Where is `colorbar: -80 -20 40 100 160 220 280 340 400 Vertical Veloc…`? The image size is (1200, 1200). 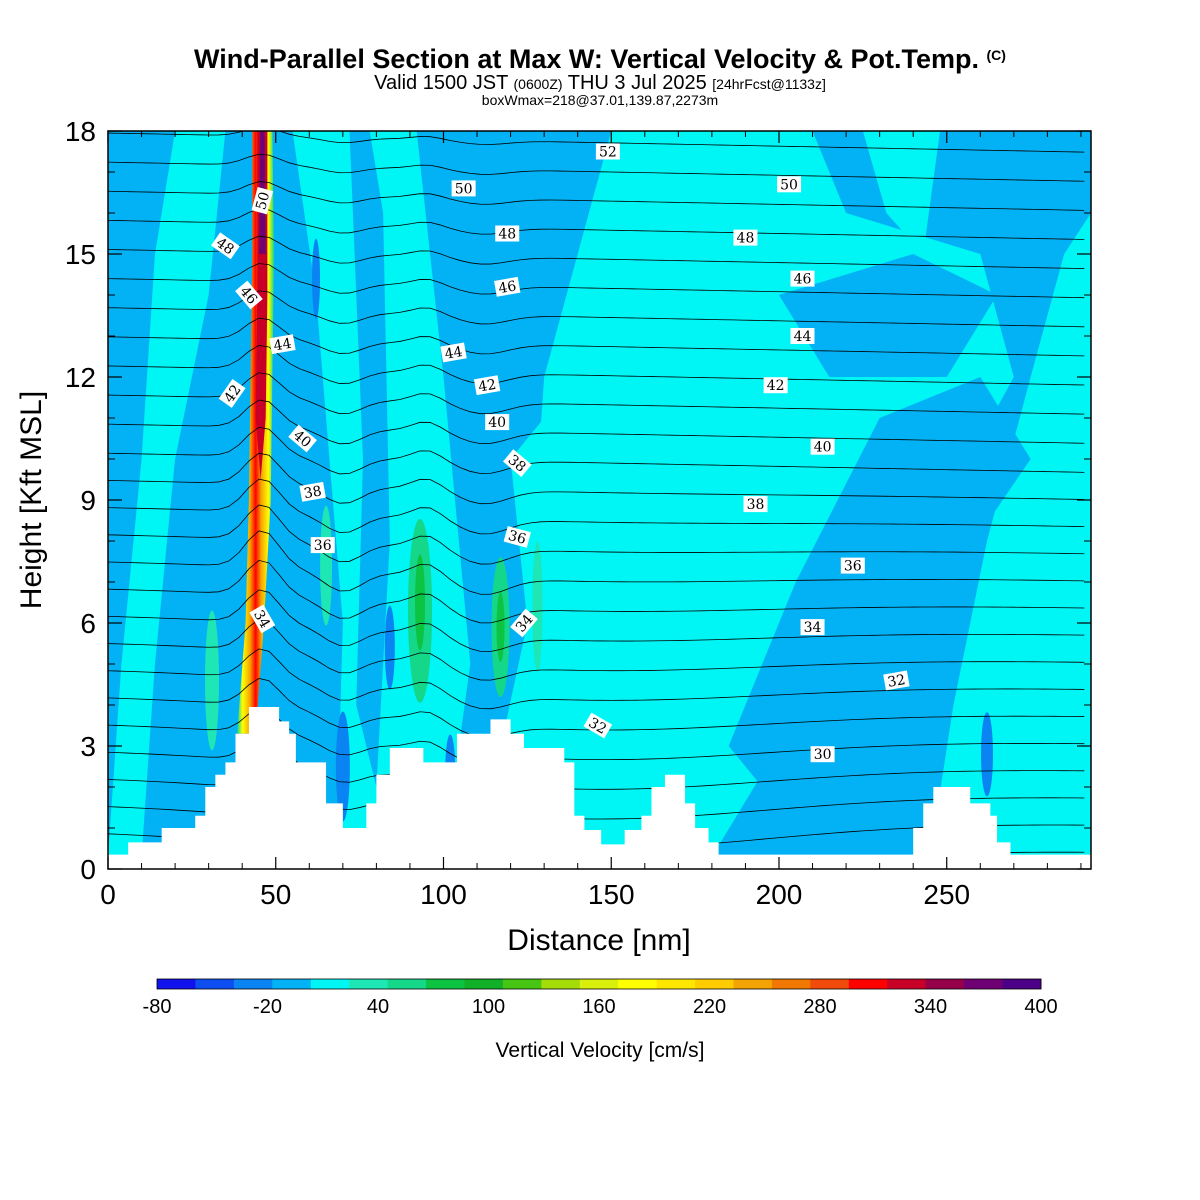
colorbar: -80 -20 40 100 160 220 280 340 400 Vertical Veloc… is located at coordinates (600, 1020).